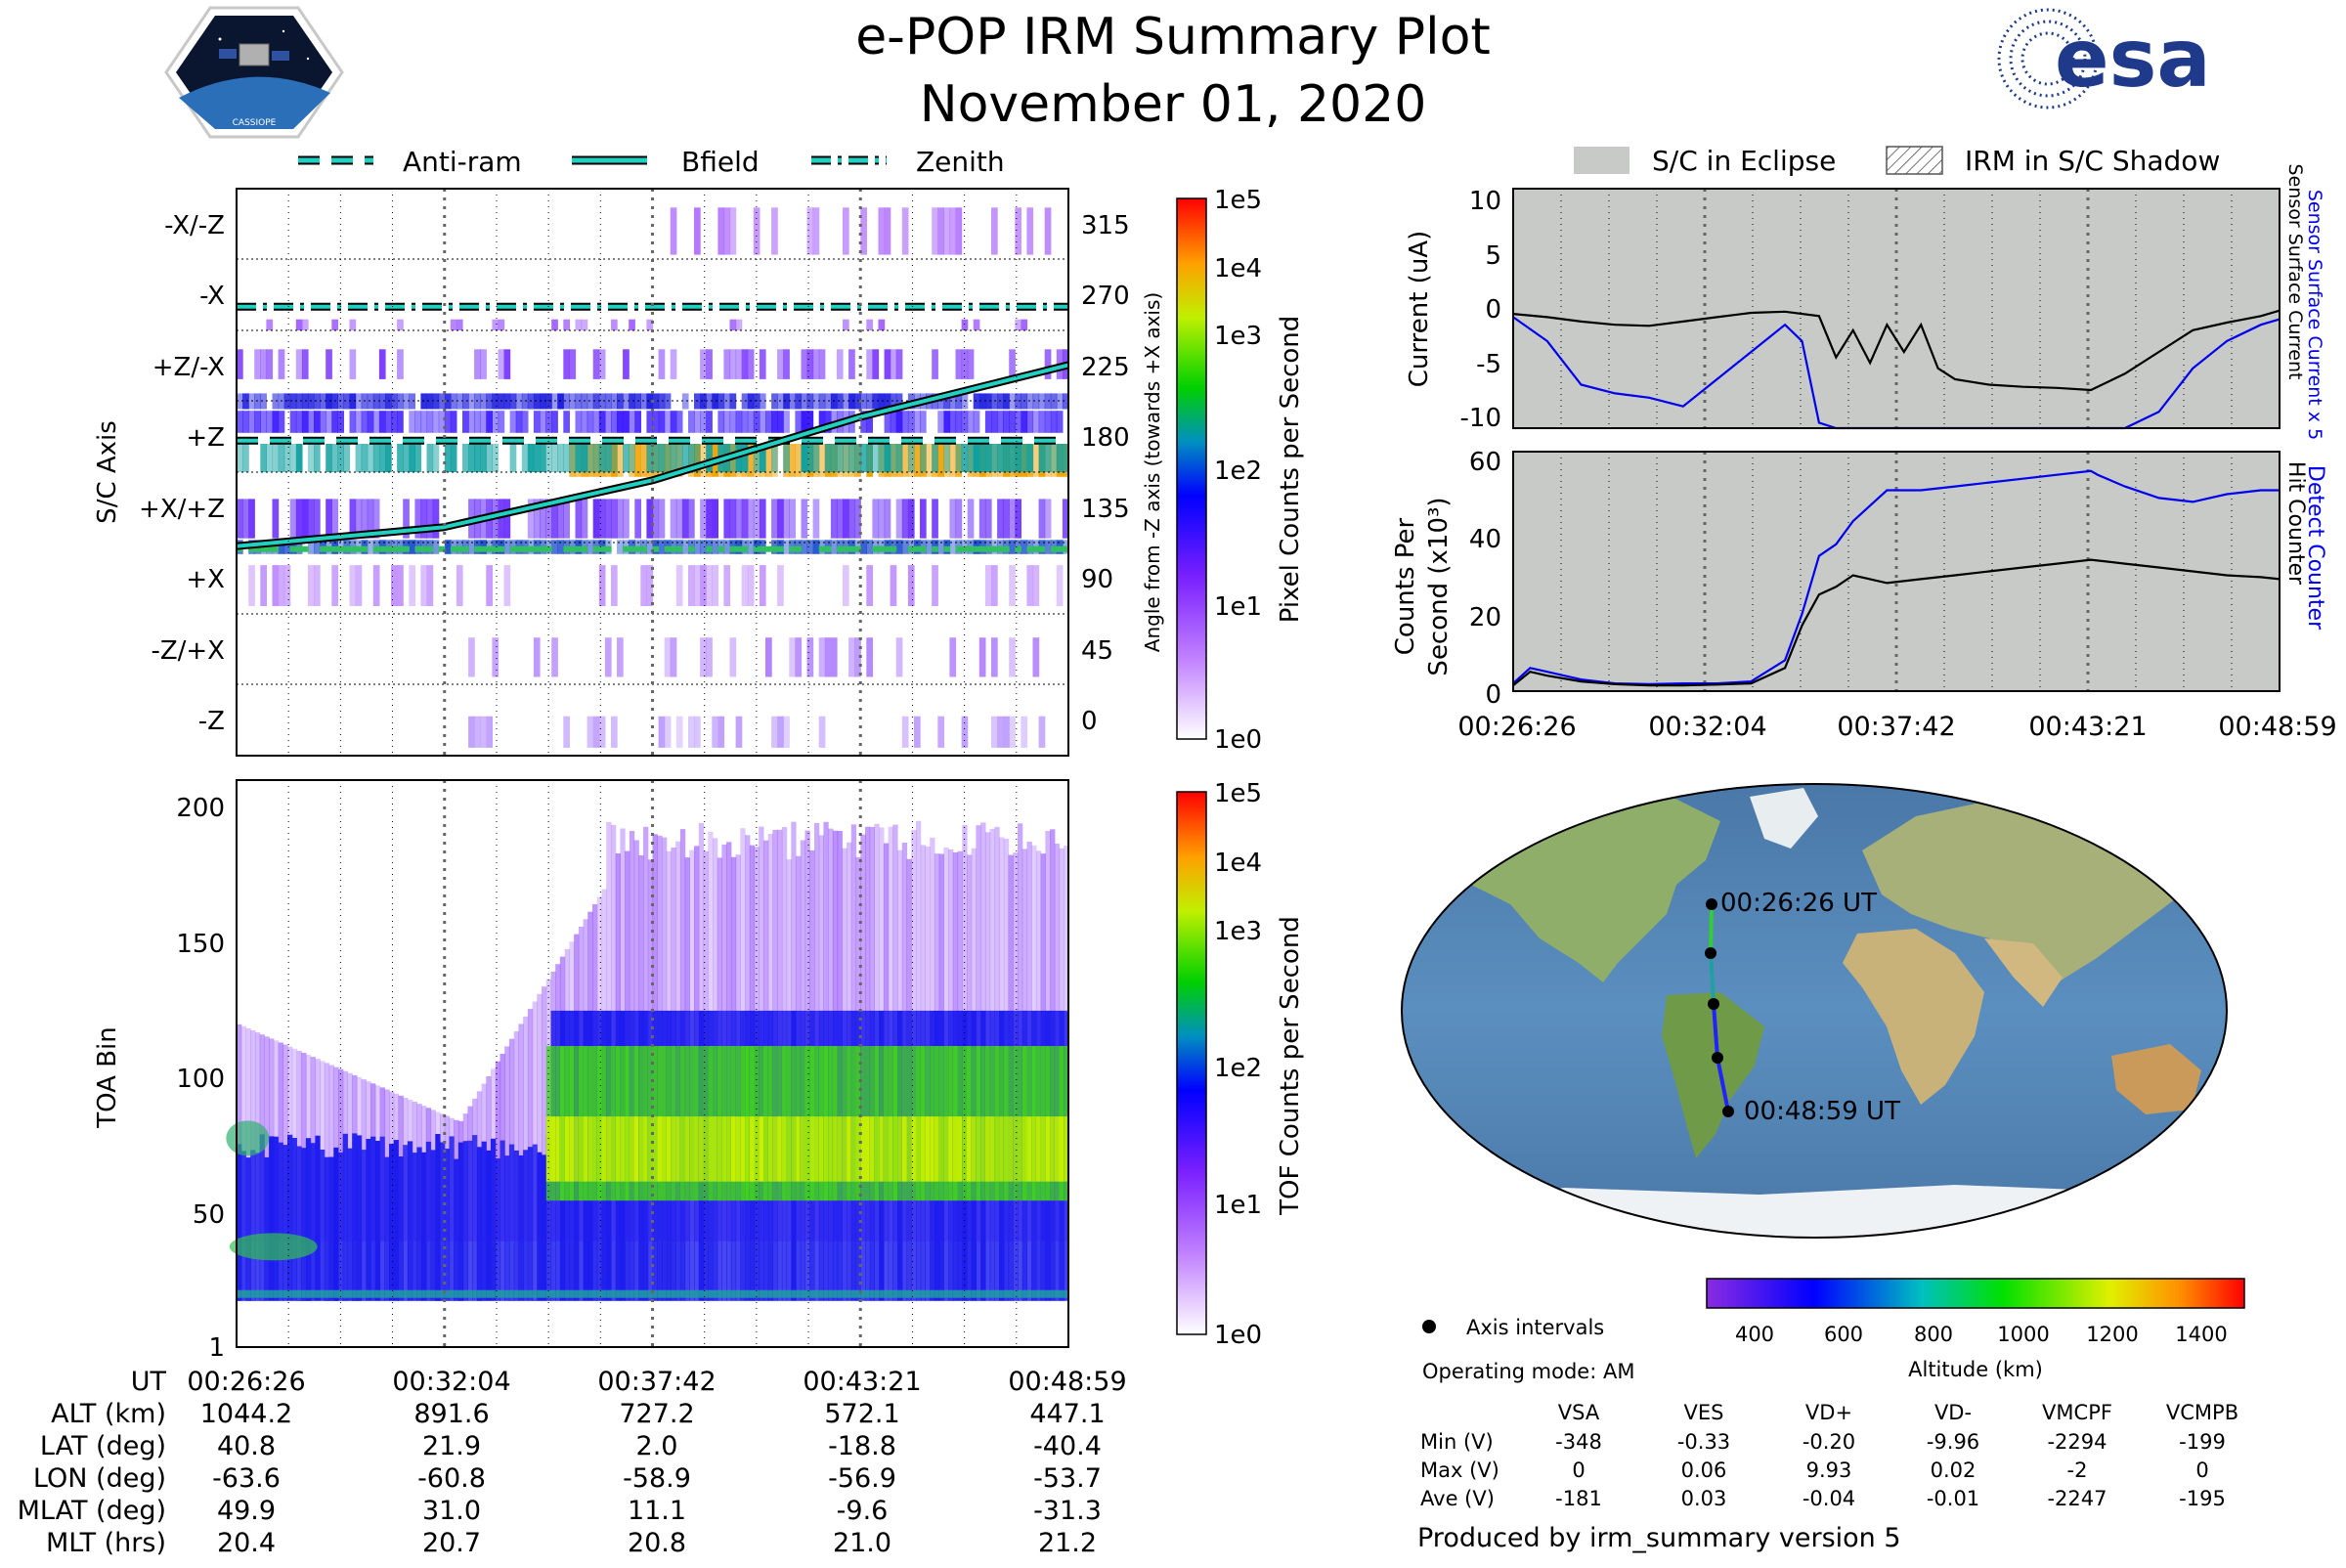  Describe the element at coordinates (2133, 60) in the screenshot. I see `esa-logo-text: esa` at that location.